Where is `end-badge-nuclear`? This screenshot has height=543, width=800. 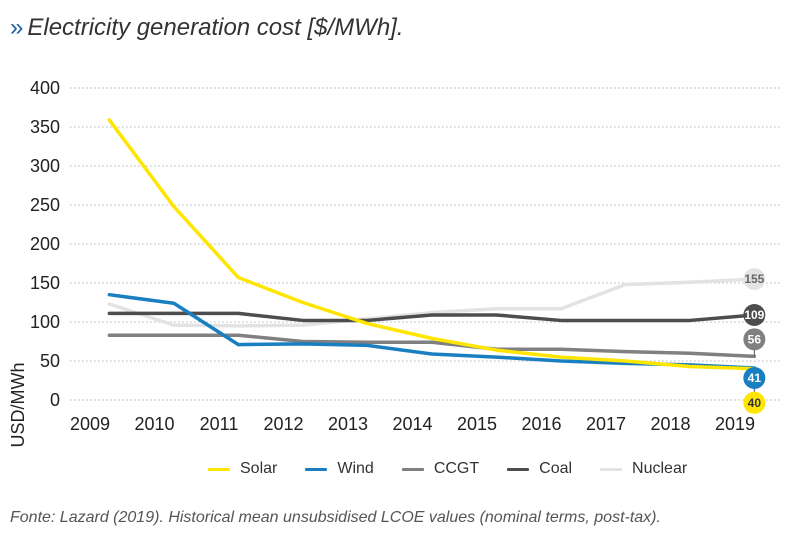
end-badge-nuclear is located at coordinates (754, 279).